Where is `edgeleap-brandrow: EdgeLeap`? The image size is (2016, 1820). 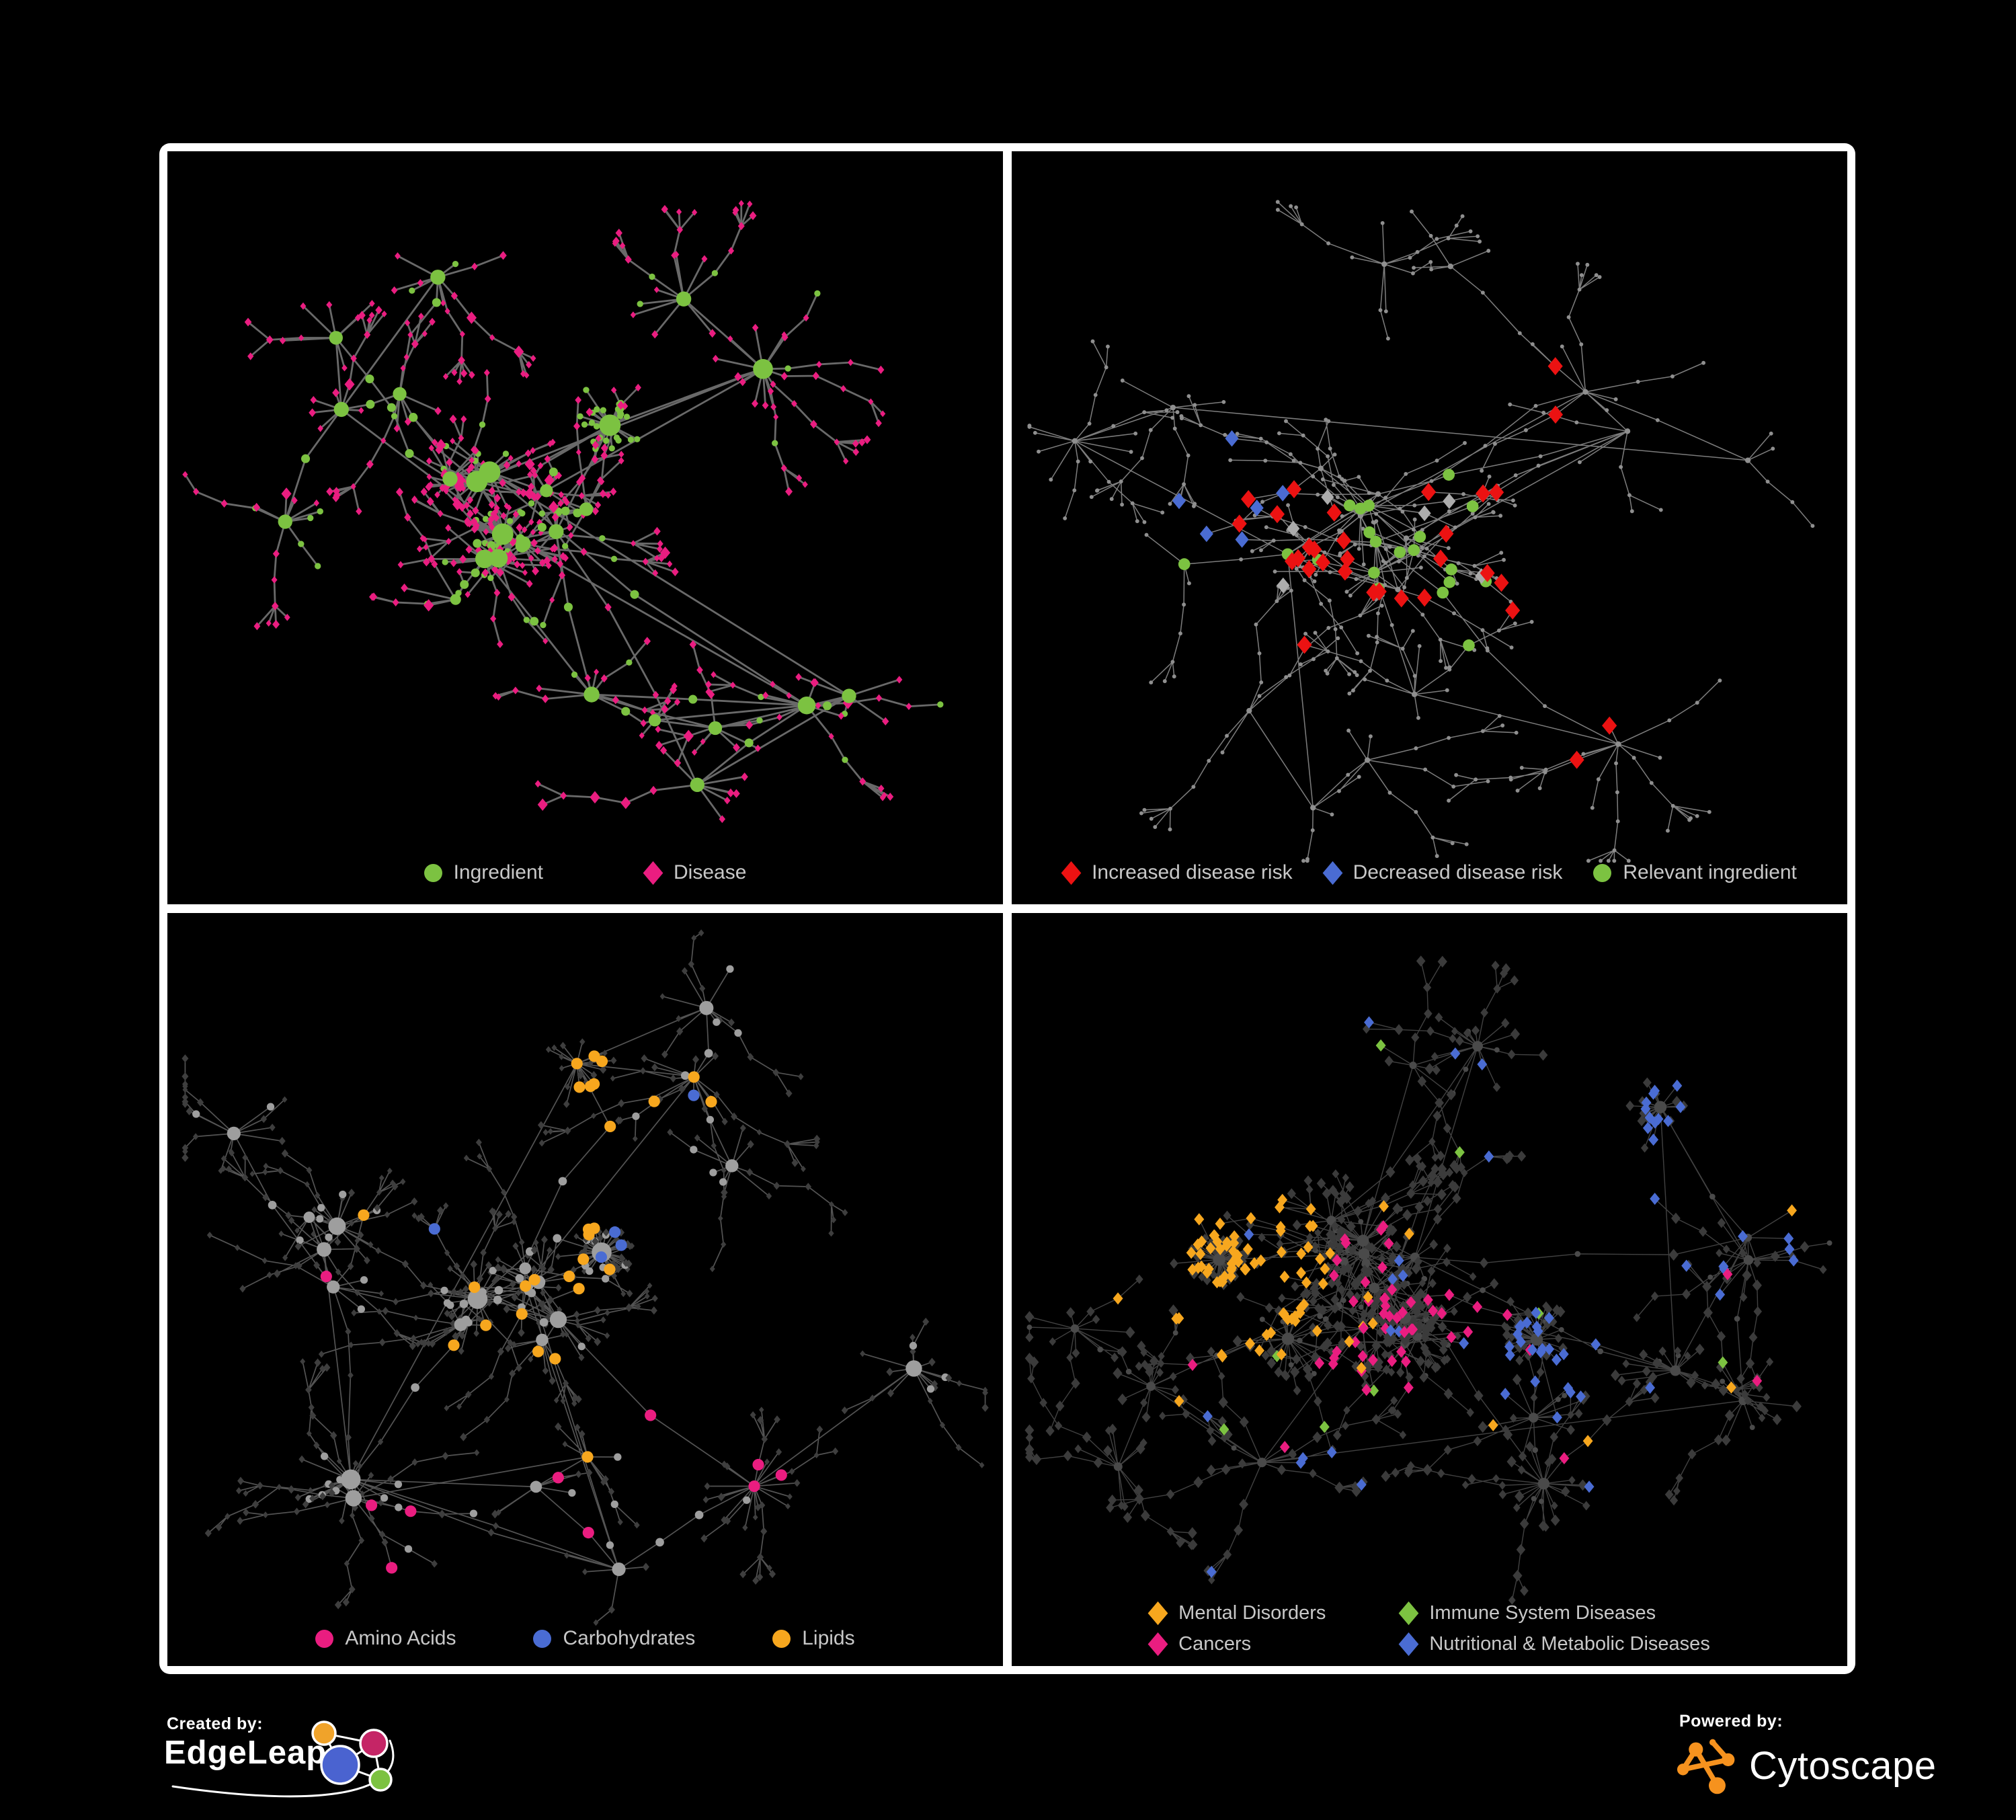
edgeleap-brandrow: EdgeLeap is located at coordinates (279, 1759).